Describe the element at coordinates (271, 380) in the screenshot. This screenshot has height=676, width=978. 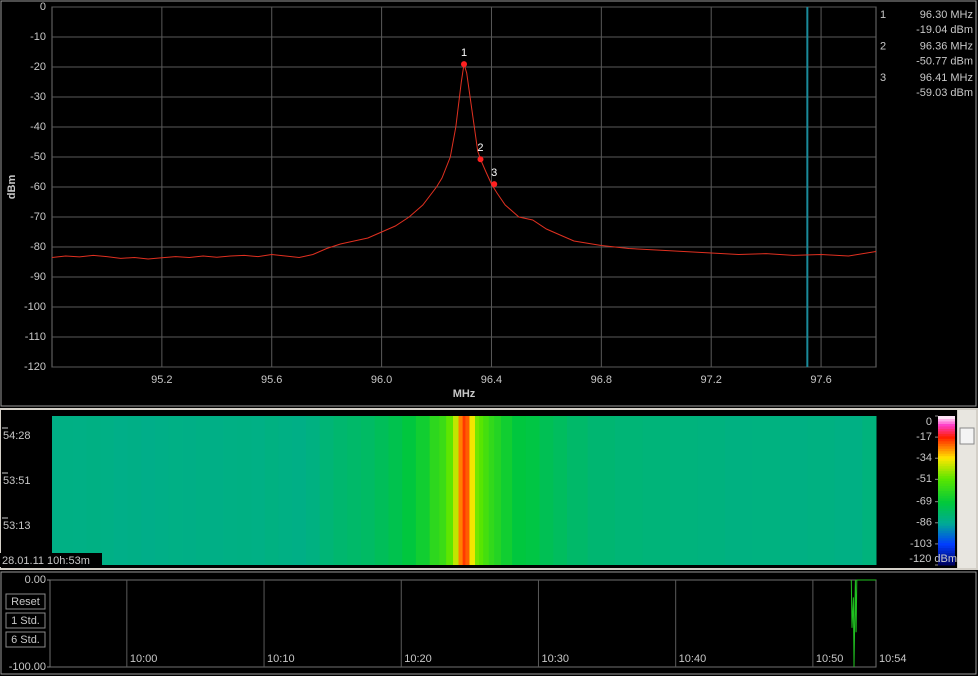
I see `x-tick-label: 95.6` at that location.